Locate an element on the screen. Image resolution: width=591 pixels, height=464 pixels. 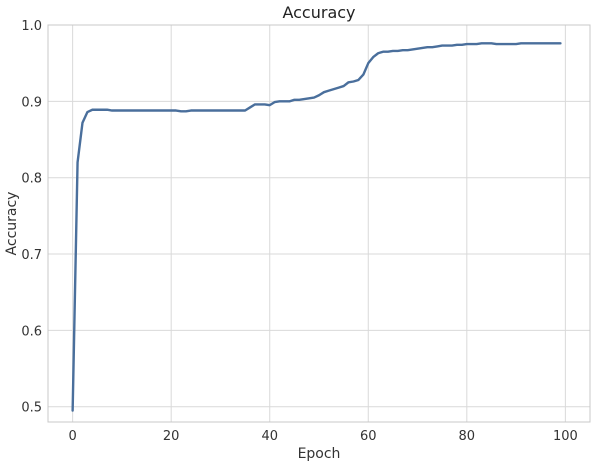
y-tick-label: 0.7 is located at coordinates (31, 255).